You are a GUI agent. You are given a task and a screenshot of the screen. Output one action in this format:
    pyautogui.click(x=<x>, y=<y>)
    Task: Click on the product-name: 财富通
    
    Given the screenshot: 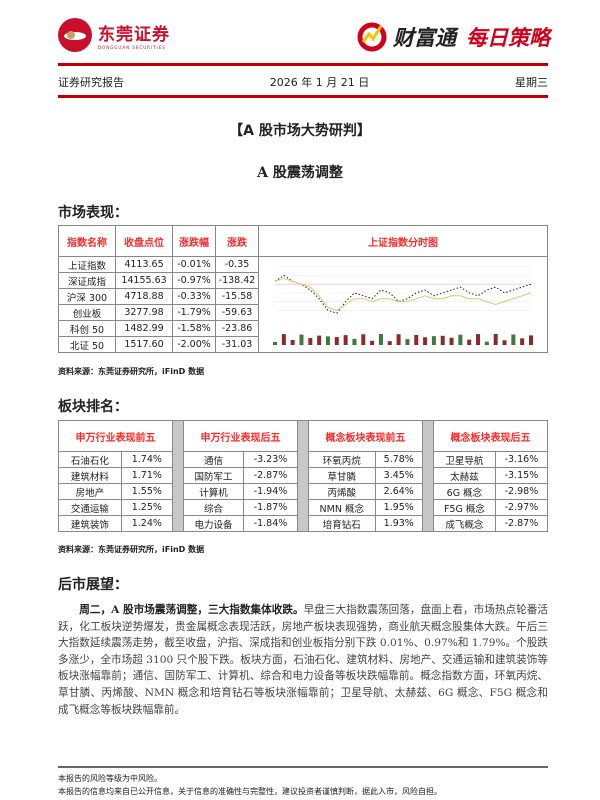 What is the action you would take?
    pyautogui.click(x=424, y=37)
    